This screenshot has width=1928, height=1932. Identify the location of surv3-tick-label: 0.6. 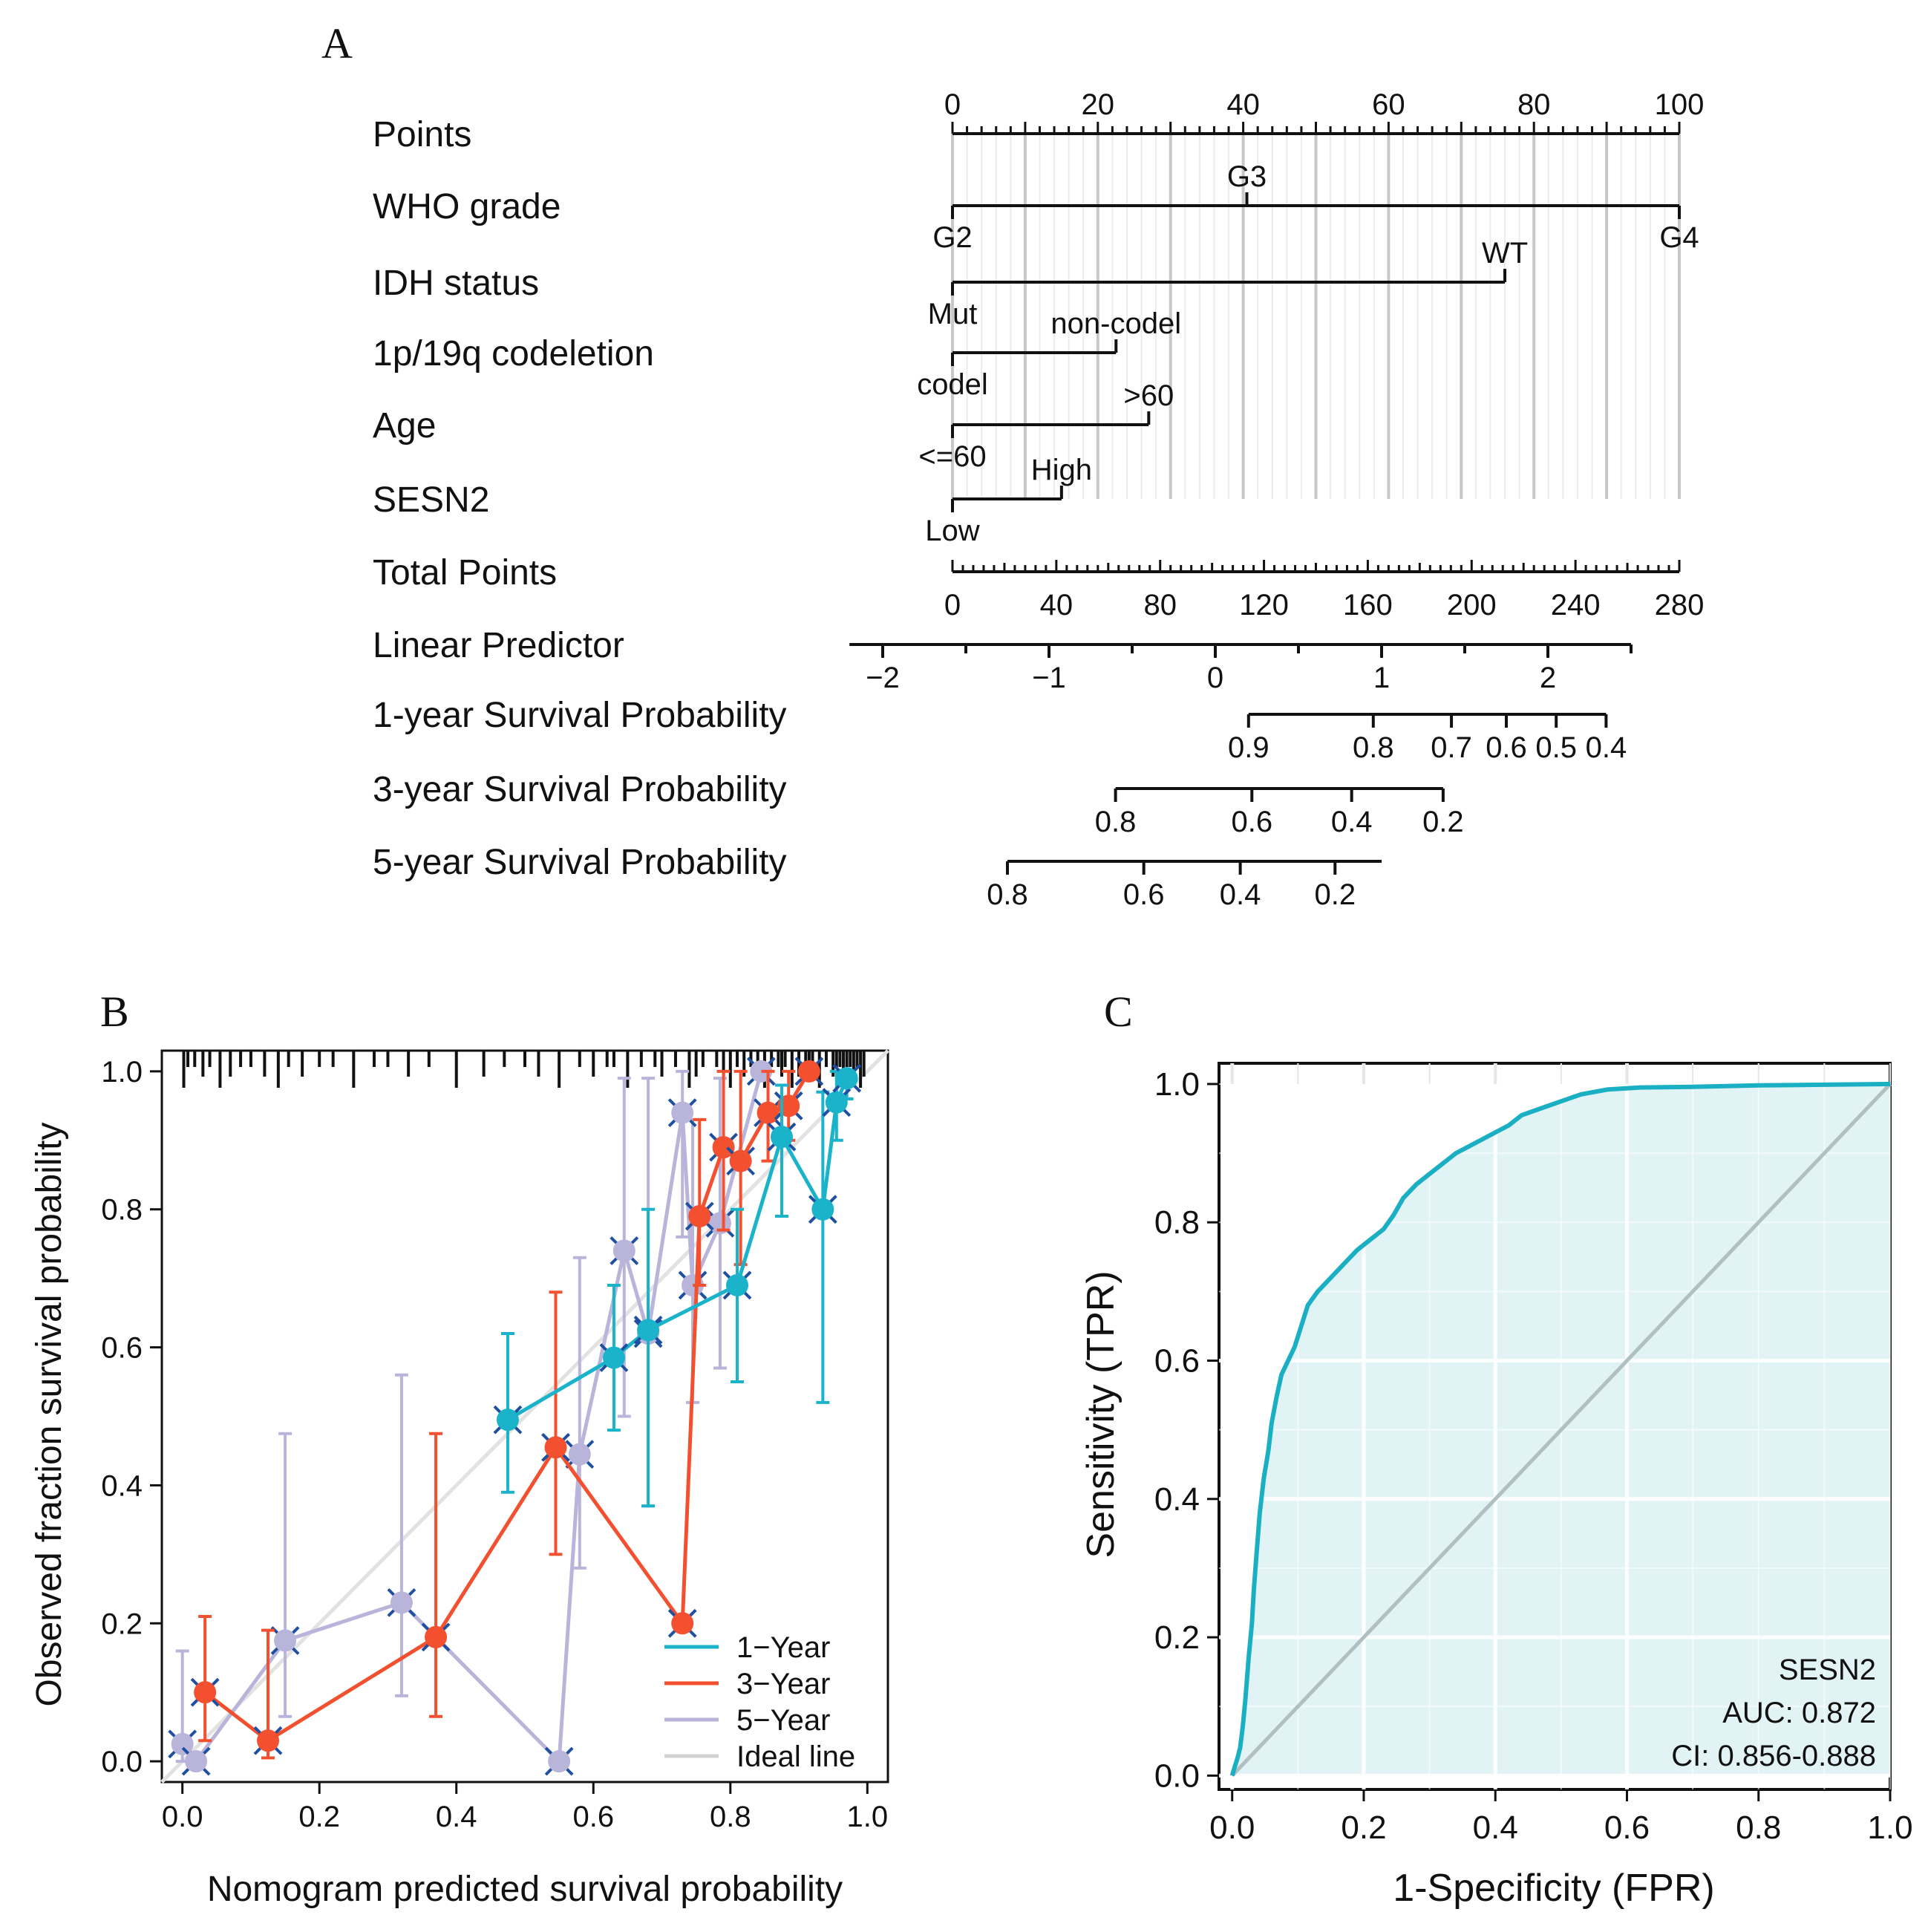
(1251, 822).